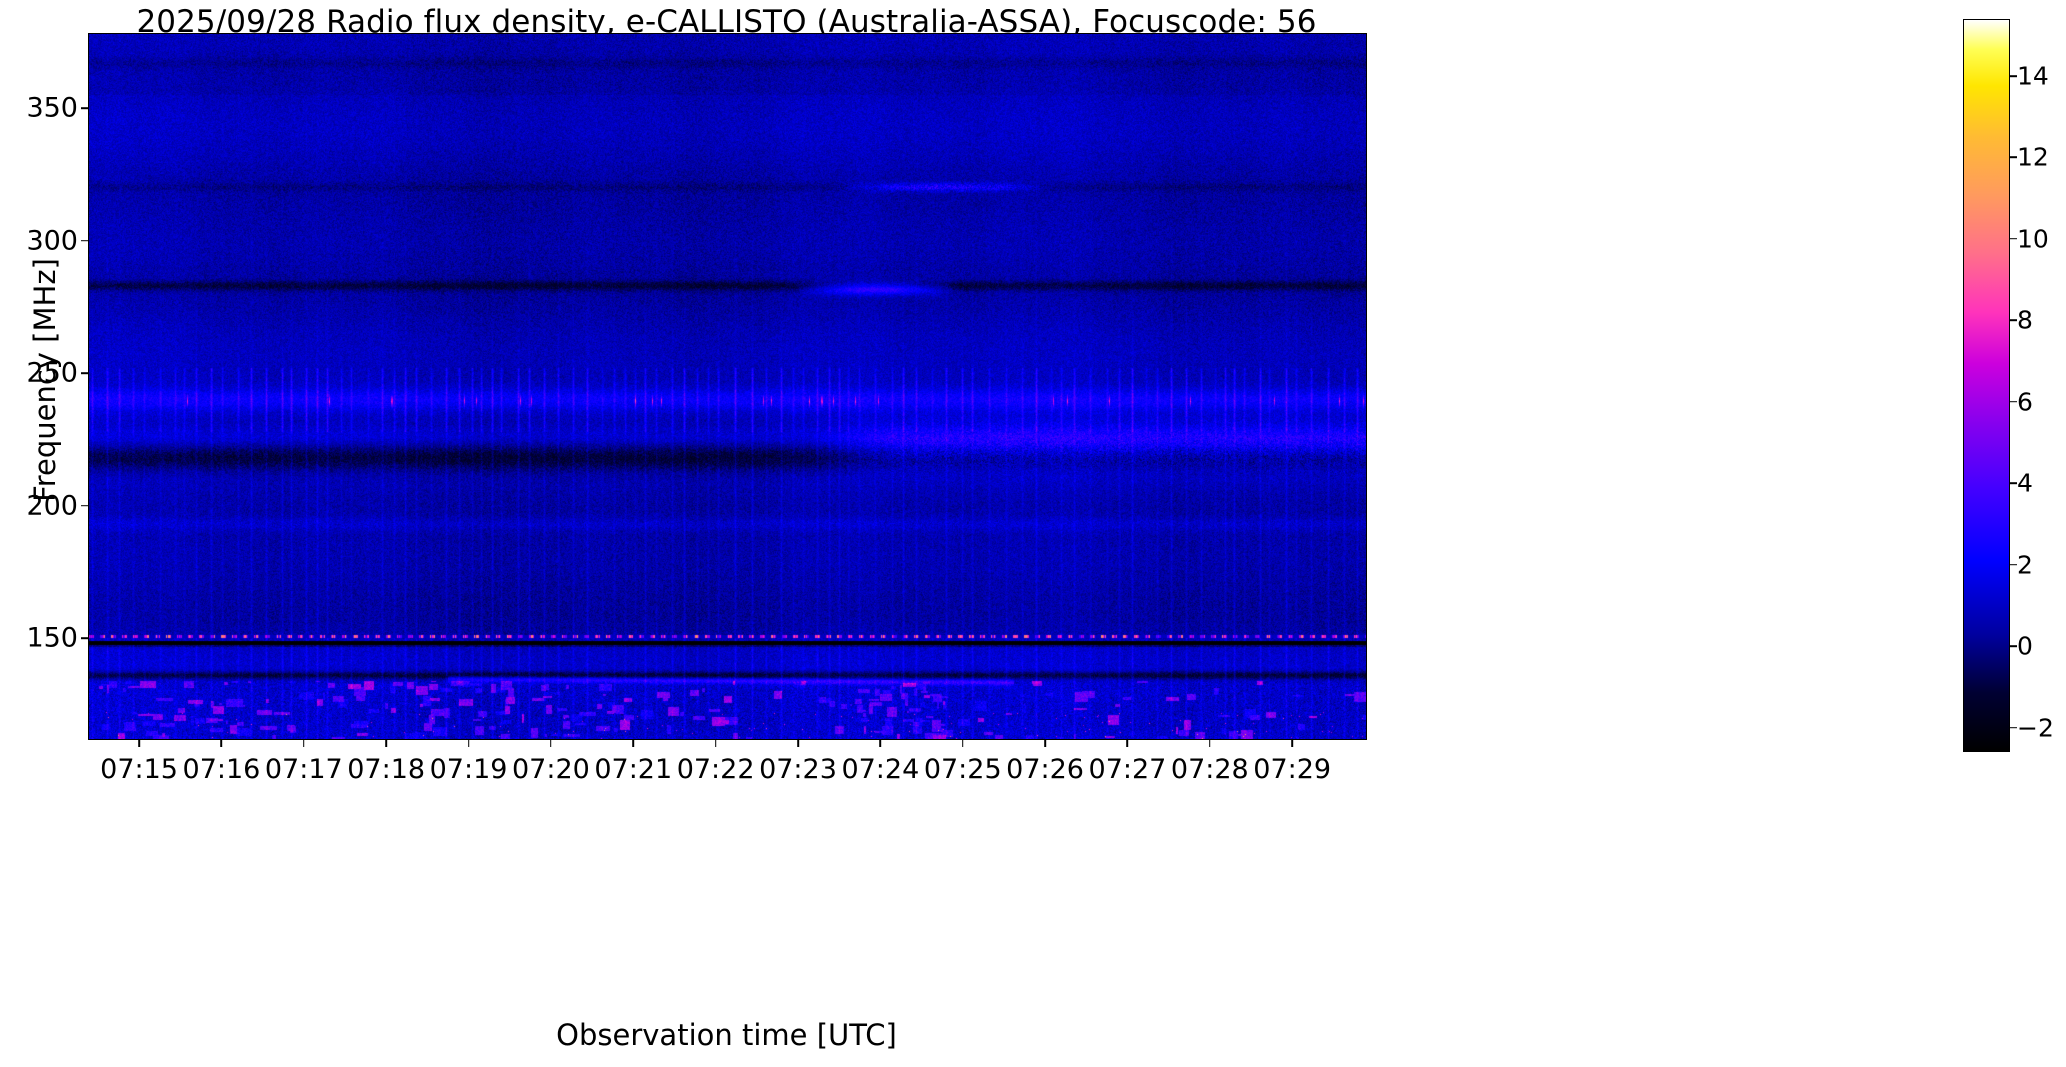 This screenshot has width=2066, height=1067. I want to click on colorbar-tick-label: 10, so click(2033, 239).